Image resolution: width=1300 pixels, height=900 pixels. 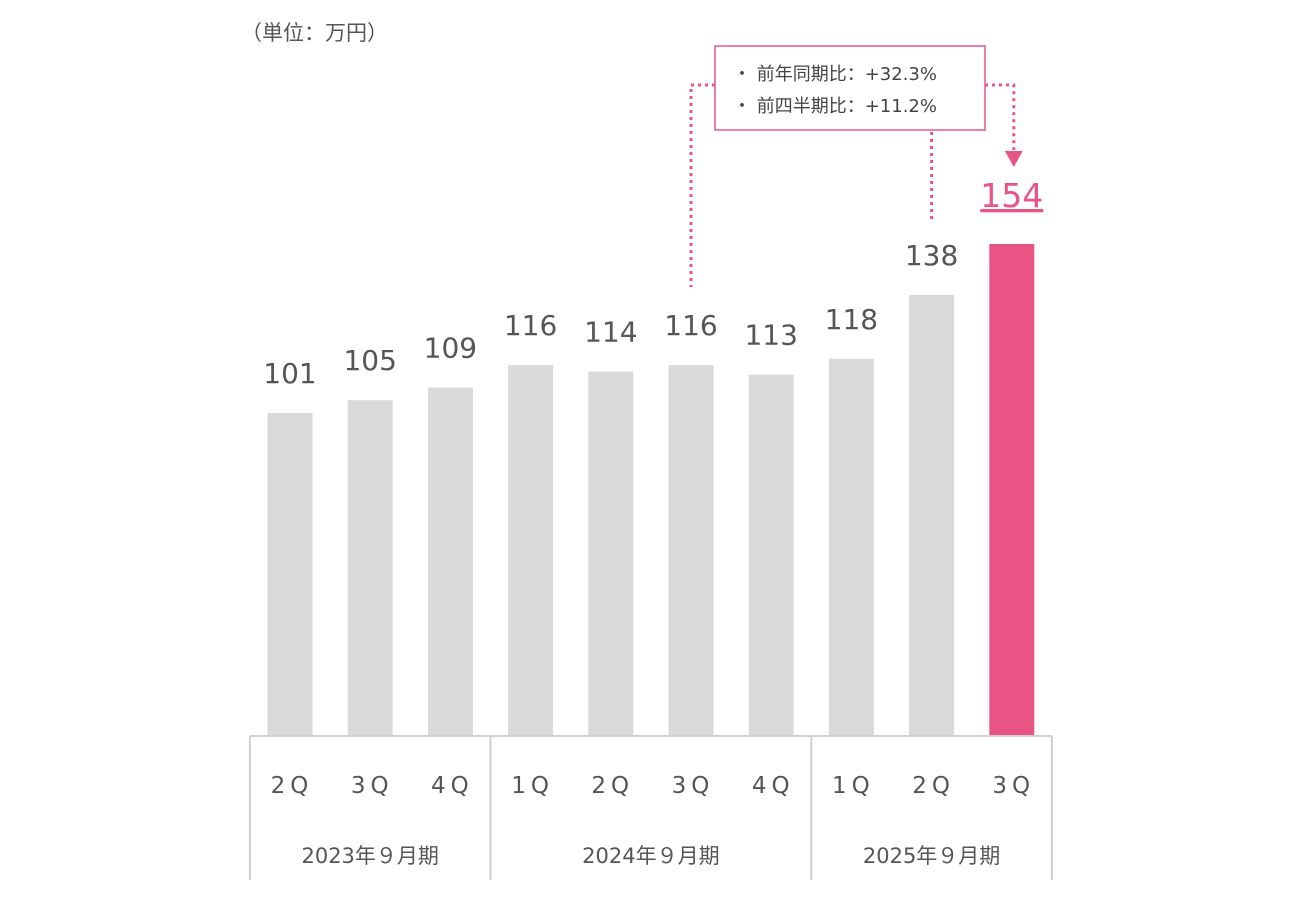 What do you see at coordinates (931, 255) in the screenshot?
I see `value-label: 138` at bounding box center [931, 255].